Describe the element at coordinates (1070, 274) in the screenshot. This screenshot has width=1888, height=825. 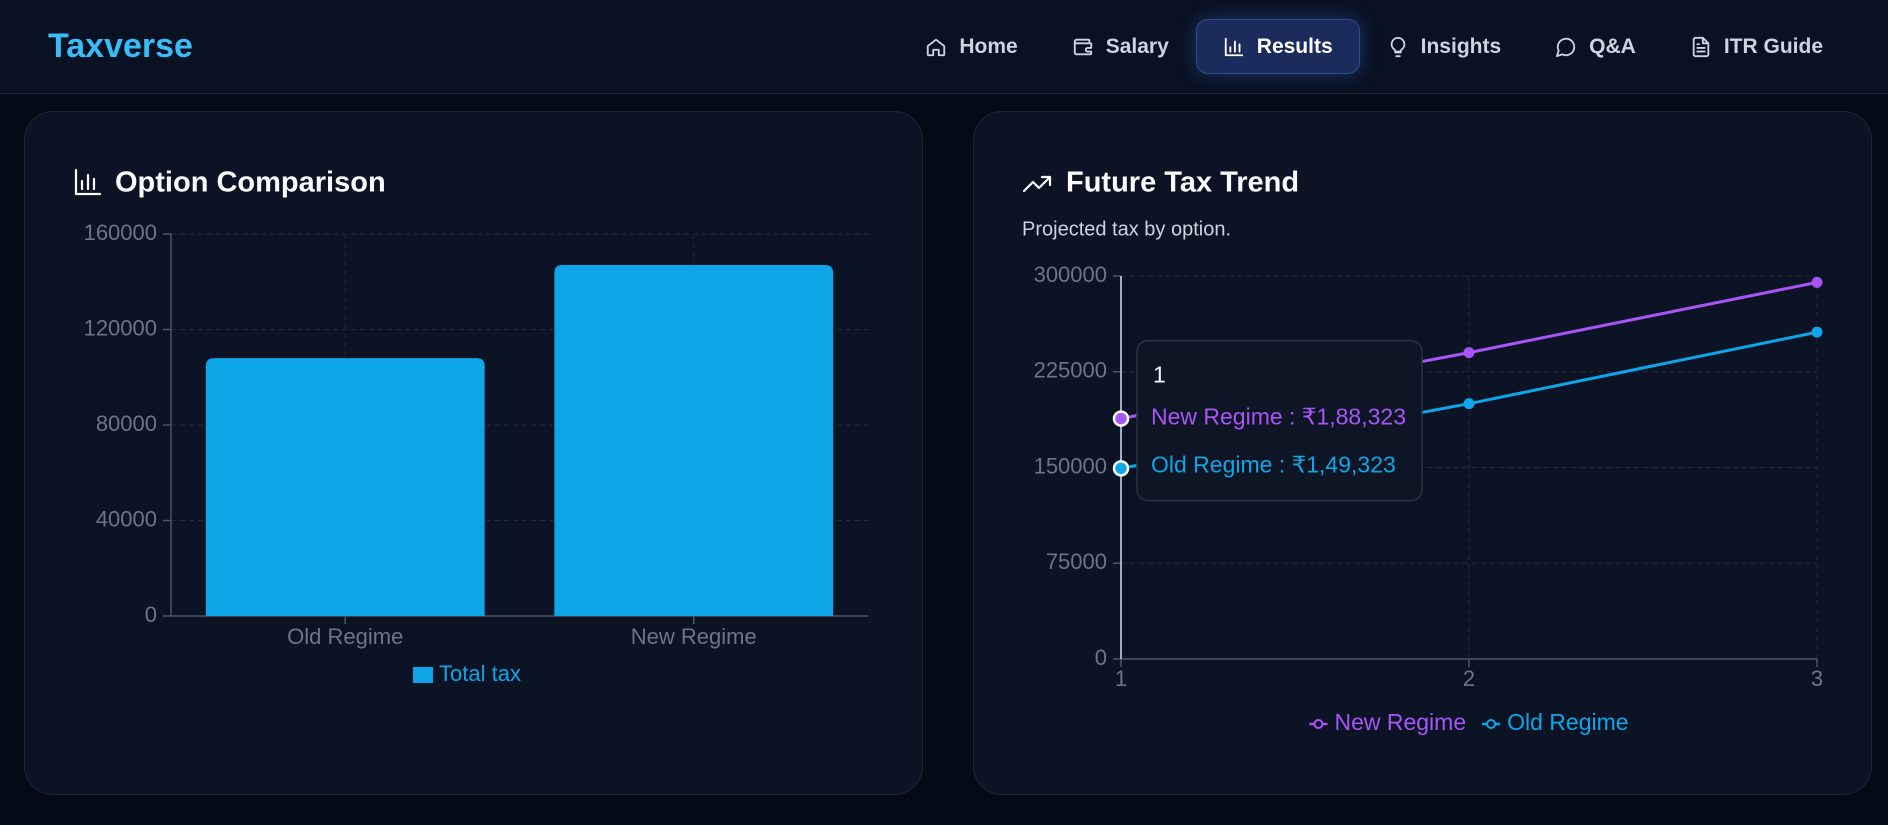
I see `y-tick-label: 300000` at that location.